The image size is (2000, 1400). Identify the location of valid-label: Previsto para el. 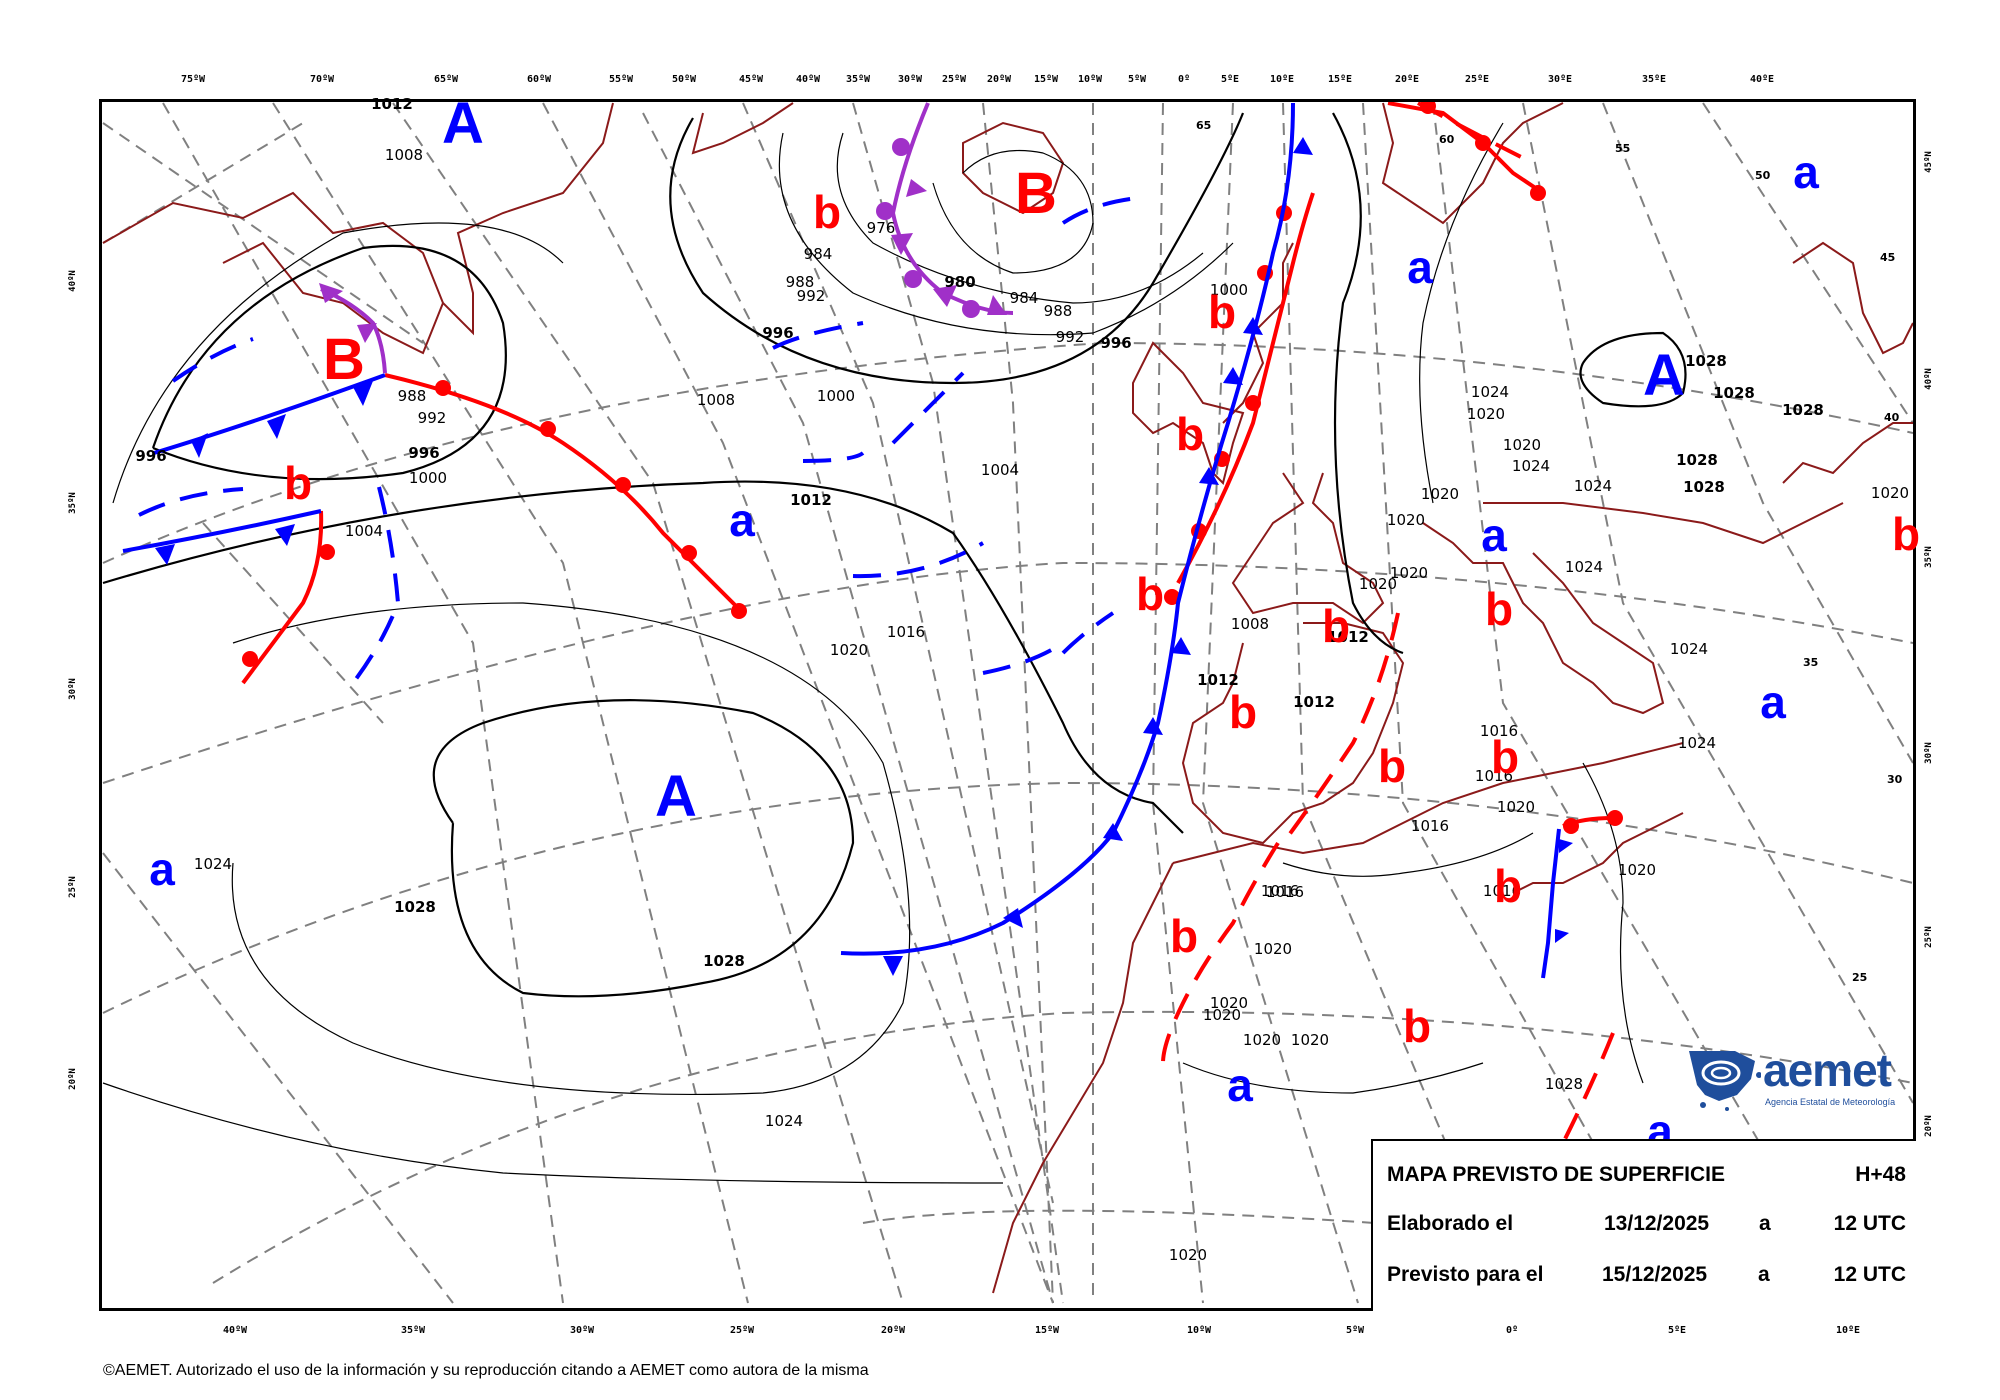
(1465, 1274).